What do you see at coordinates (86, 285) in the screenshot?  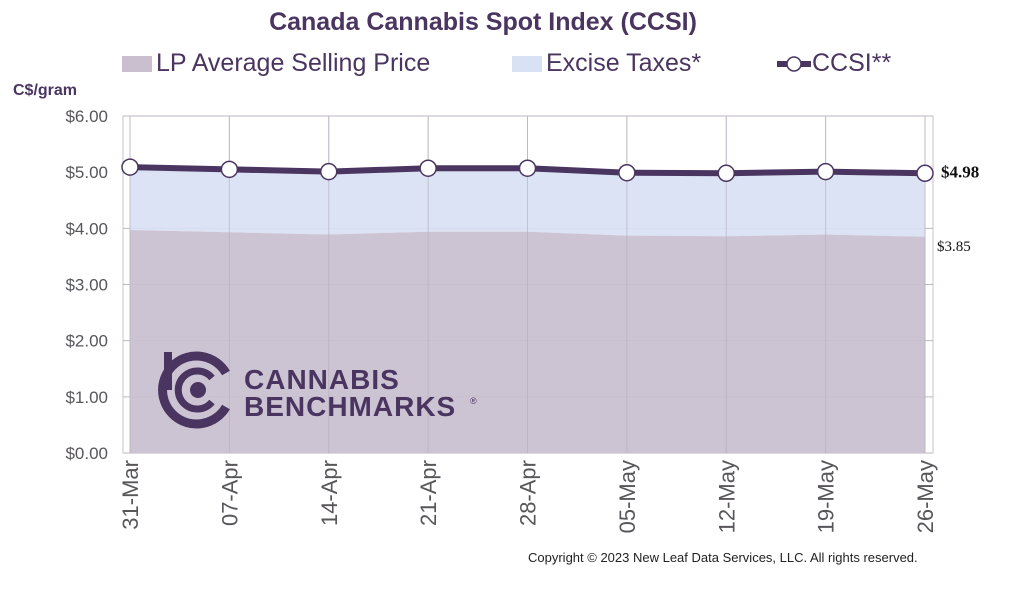 I see `y-tick-label: $3.00` at bounding box center [86, 285].